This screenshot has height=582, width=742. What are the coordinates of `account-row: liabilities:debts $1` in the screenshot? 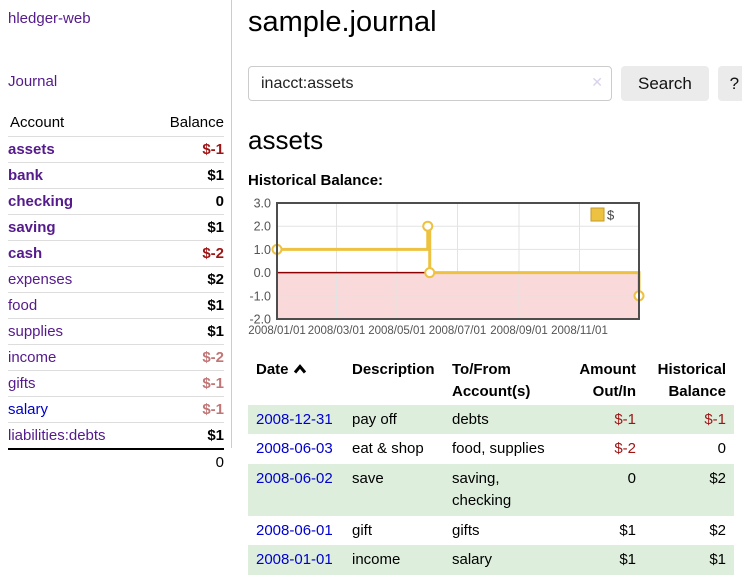 It's located at (116, 436).